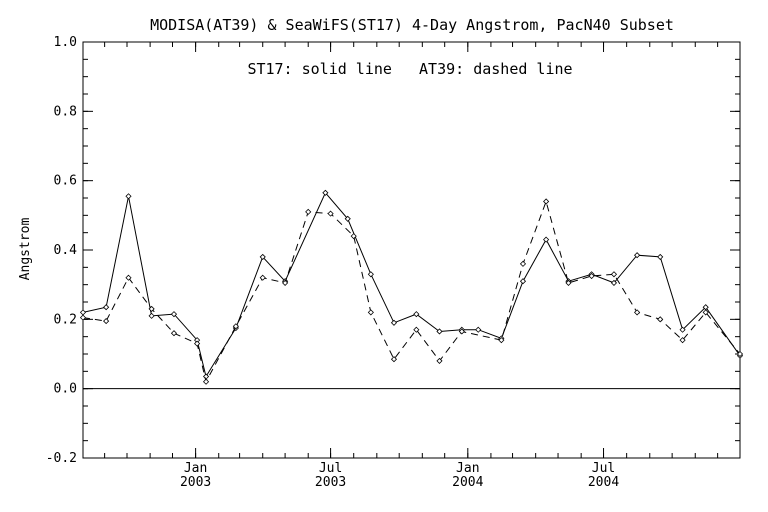  Describe the element at coordinates (65, 42) in the screenshot. I see `y-tick-label: 1.0` at that location.